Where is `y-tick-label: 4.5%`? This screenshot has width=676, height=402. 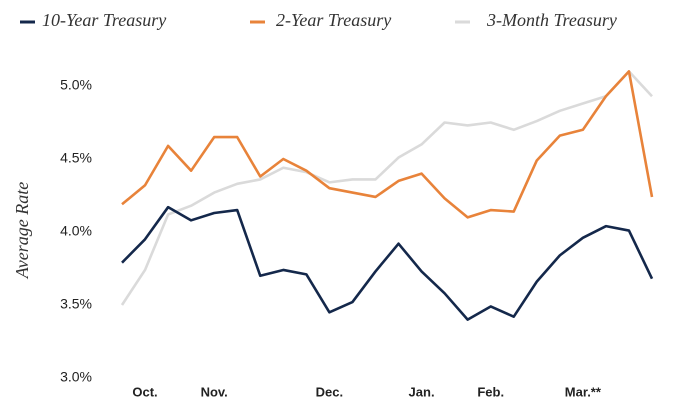 y-tick-label: 4.5% is located at coordinates (76, 158).